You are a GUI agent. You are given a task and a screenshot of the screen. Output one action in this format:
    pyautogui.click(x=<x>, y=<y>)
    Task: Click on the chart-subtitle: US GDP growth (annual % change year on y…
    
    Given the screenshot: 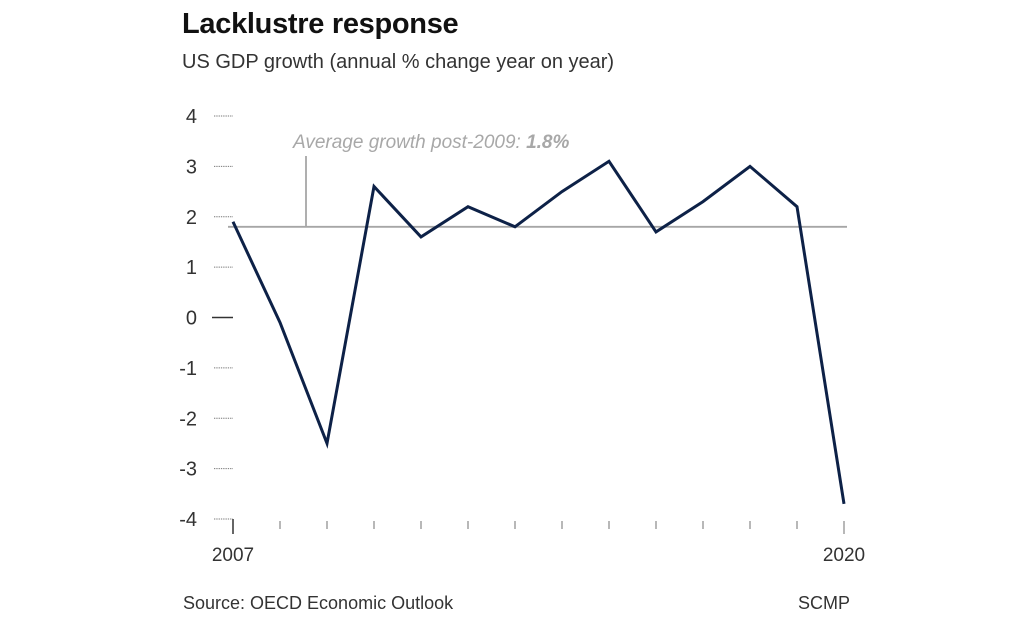 What is the action you would take?
    pyautogui.click(x=398, y=62)
    